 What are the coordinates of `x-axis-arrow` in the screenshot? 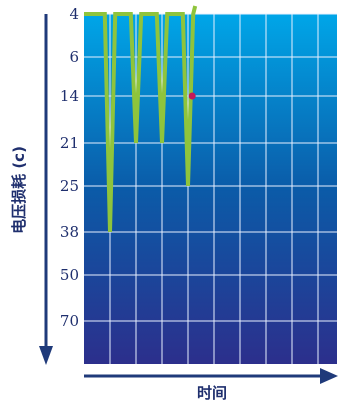 It's located at (329, 376).